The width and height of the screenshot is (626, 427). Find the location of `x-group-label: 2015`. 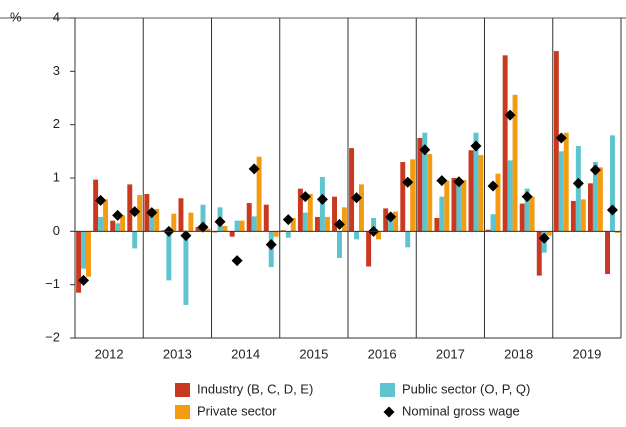

x-group-label: 2015 is located at coordinates (313, 353).